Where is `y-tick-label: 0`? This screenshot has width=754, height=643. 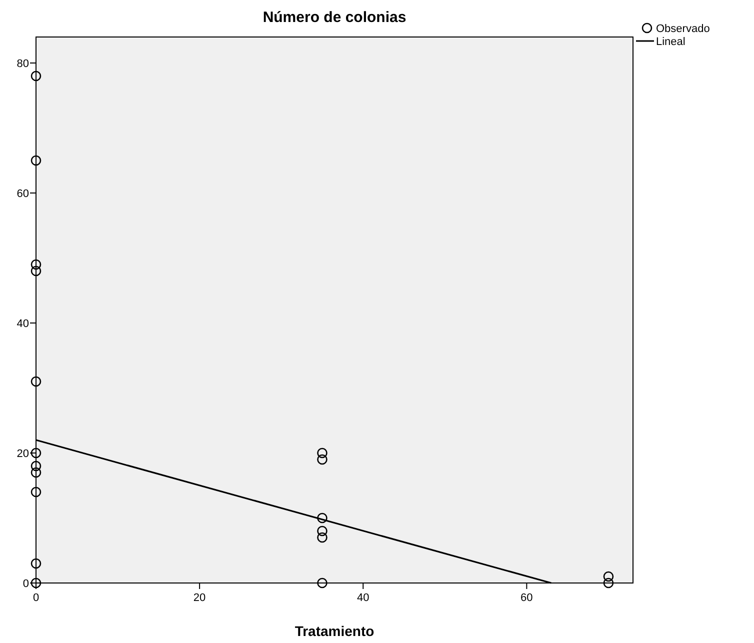 y-tick-label: 0 is located at coordinates (25, 584).